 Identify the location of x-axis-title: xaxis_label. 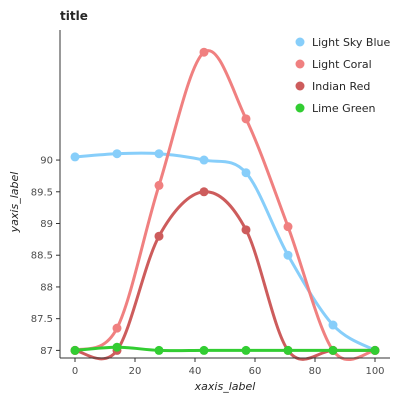
(225, 386).